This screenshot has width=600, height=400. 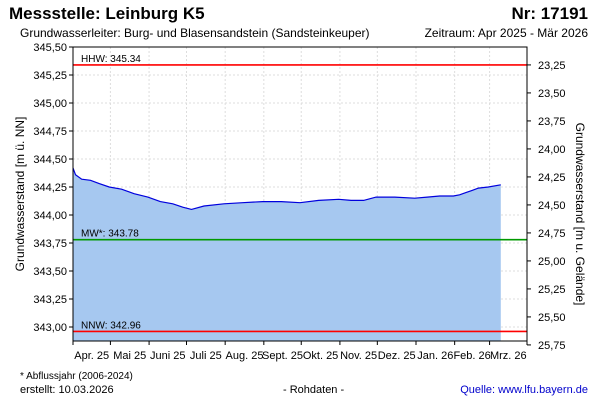 What do you see at coordinates (286, 189) in the screenshot?
I see `groundwater-series-line` at bounding box center [286, 189].